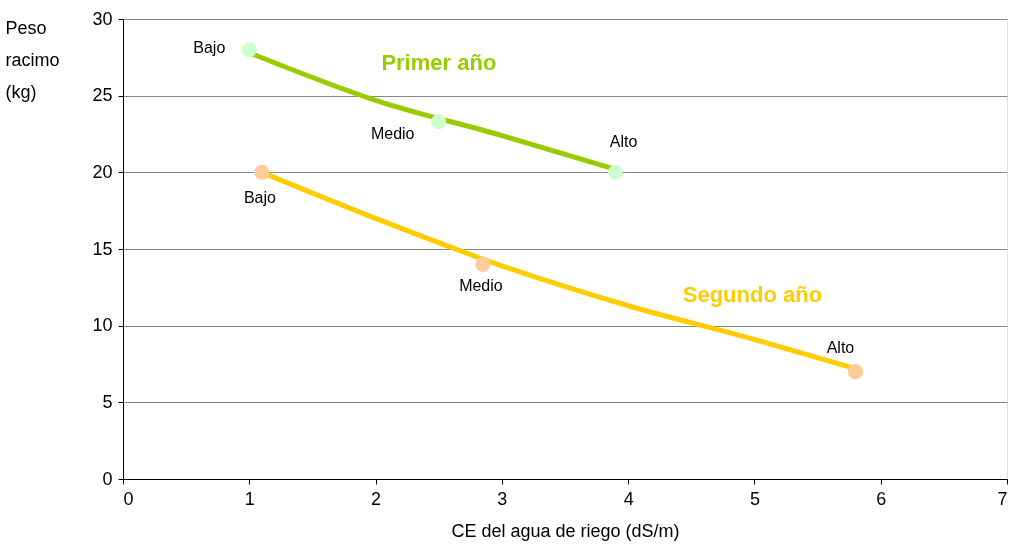 The image size is (1018, 548). I want to click on x-tick-label: 7, so click(1002, 498).